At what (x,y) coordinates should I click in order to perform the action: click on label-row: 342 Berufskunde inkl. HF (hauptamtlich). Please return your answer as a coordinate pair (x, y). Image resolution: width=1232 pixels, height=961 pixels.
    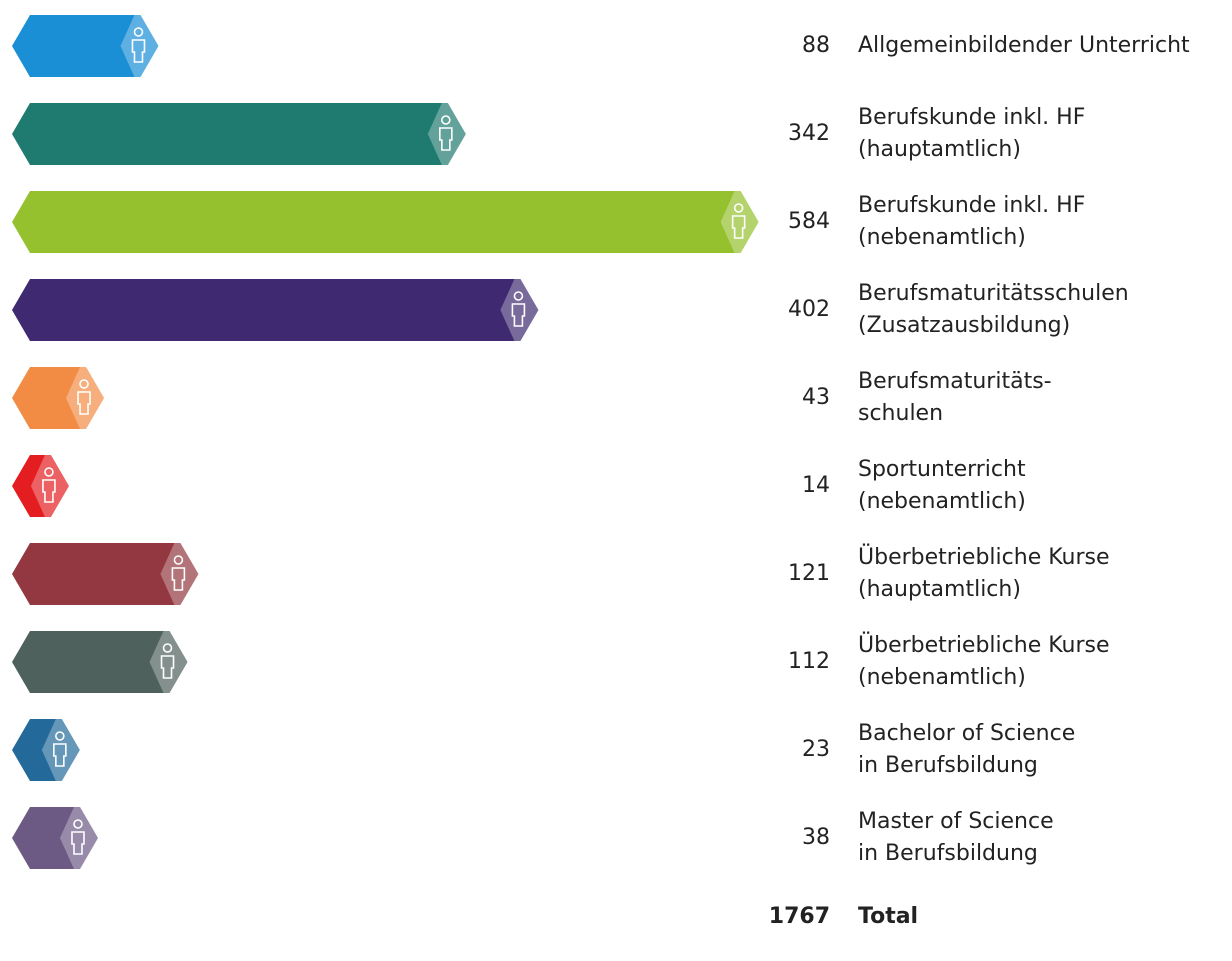
    Looking at the image, I should click on (995, 134).